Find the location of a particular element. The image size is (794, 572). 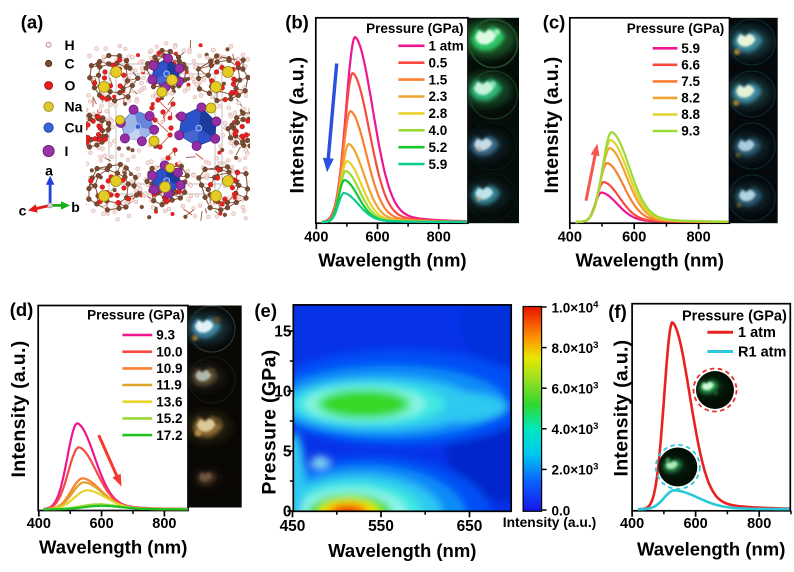

svg-text: 13.6 is located at coordinates (169, 401).